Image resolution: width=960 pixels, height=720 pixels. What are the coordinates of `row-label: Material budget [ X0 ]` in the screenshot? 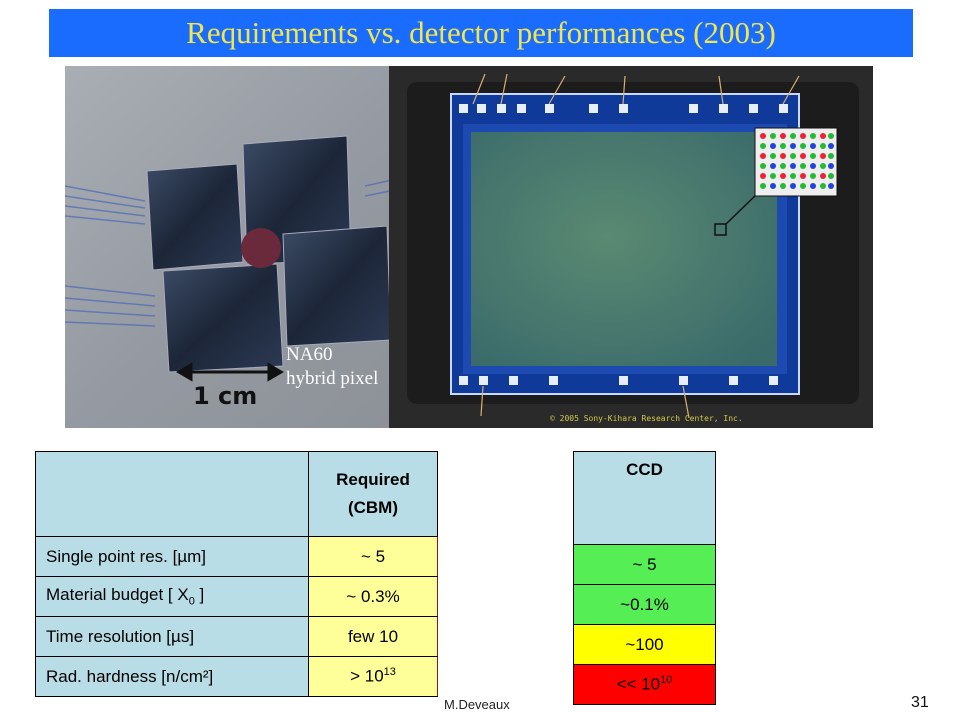 It's located at (172, 596).